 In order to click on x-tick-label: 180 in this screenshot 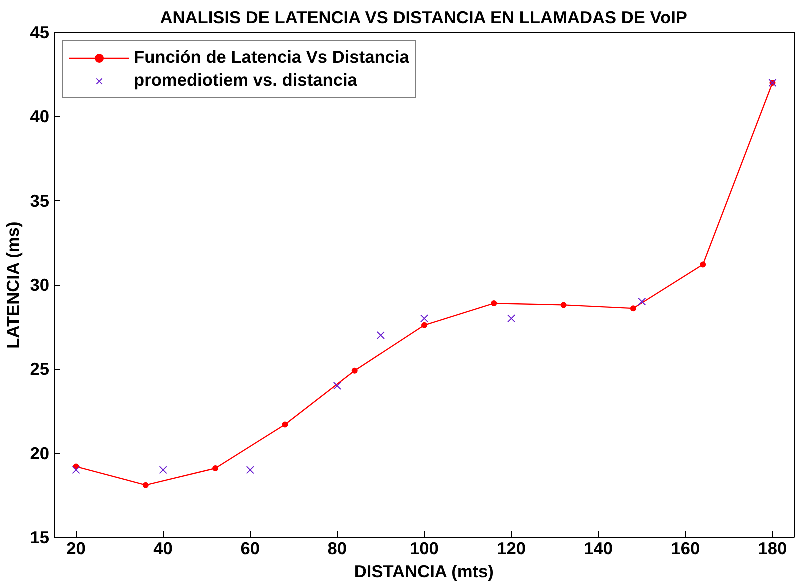, I will do `click(773, 548)`.